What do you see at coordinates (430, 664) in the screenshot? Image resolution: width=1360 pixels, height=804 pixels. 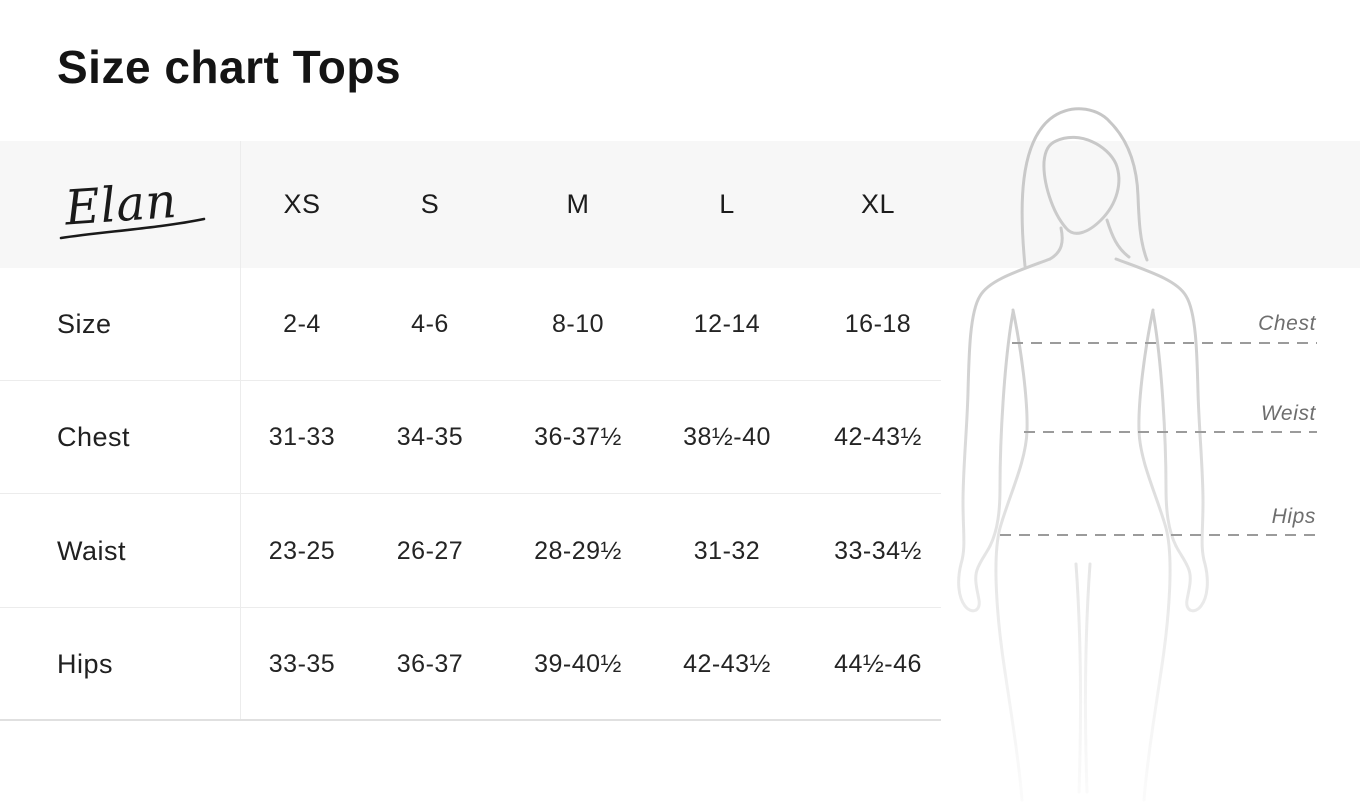 I see `hips-s-cell: 36-37` at bounding box center [430, 664].